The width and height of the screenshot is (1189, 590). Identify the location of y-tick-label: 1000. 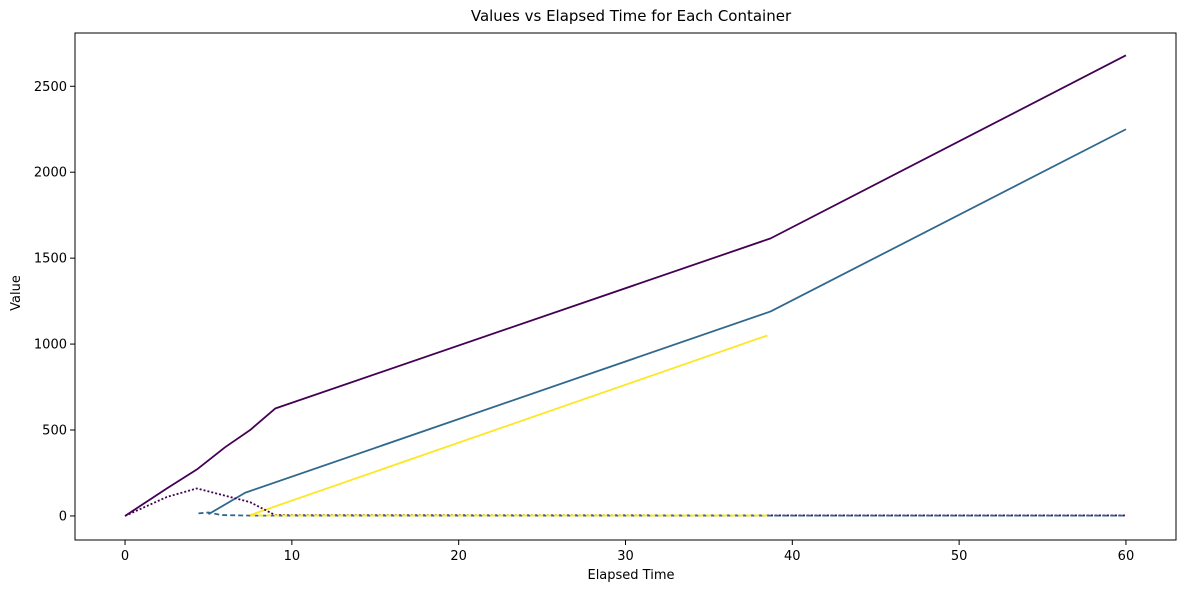
(50, 345).